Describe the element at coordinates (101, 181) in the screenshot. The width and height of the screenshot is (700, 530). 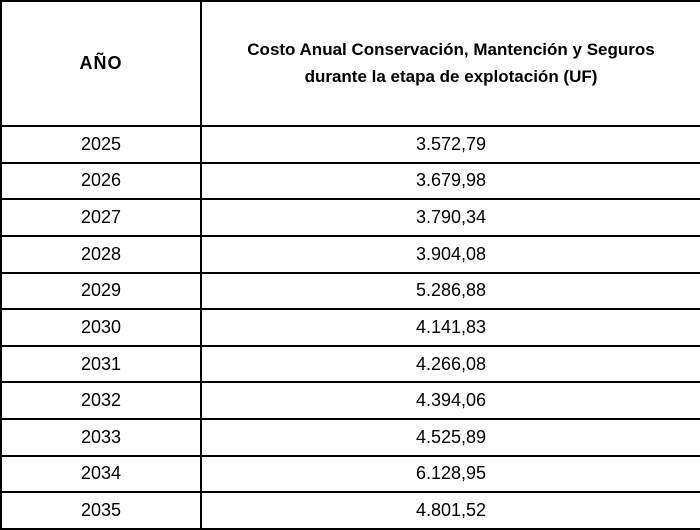
I see `year-cell: 2026` at that location.